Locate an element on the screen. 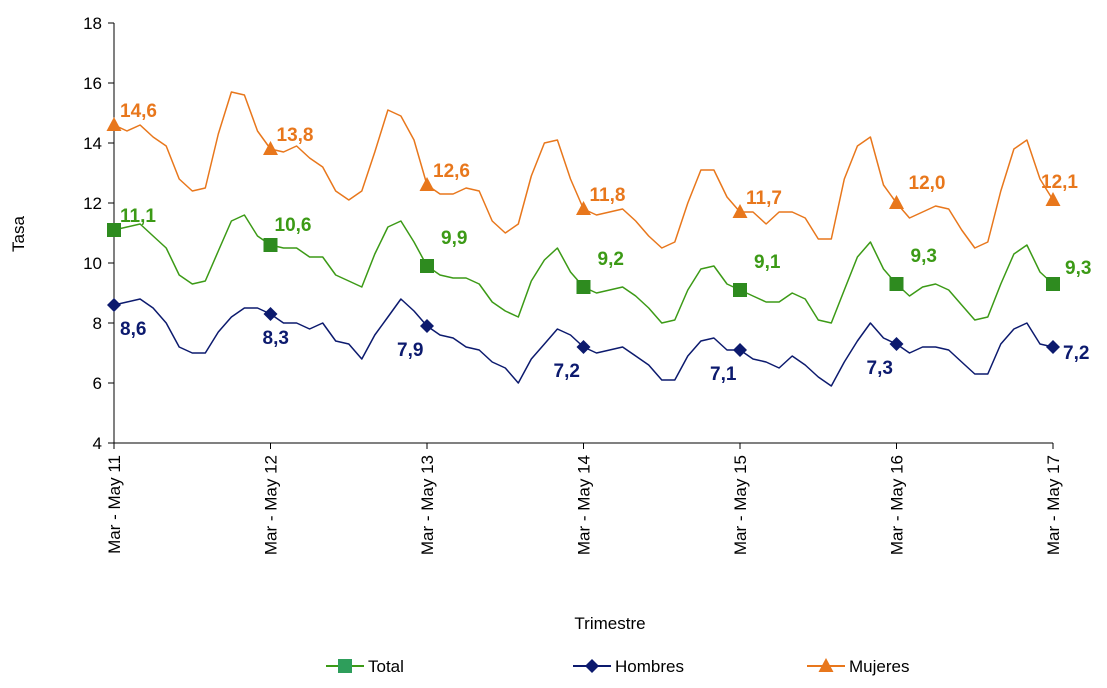 Image resolution: width=1107 pixels, height=688 pixels. y-tick-label: 10 is located at coordinates (92, 263).